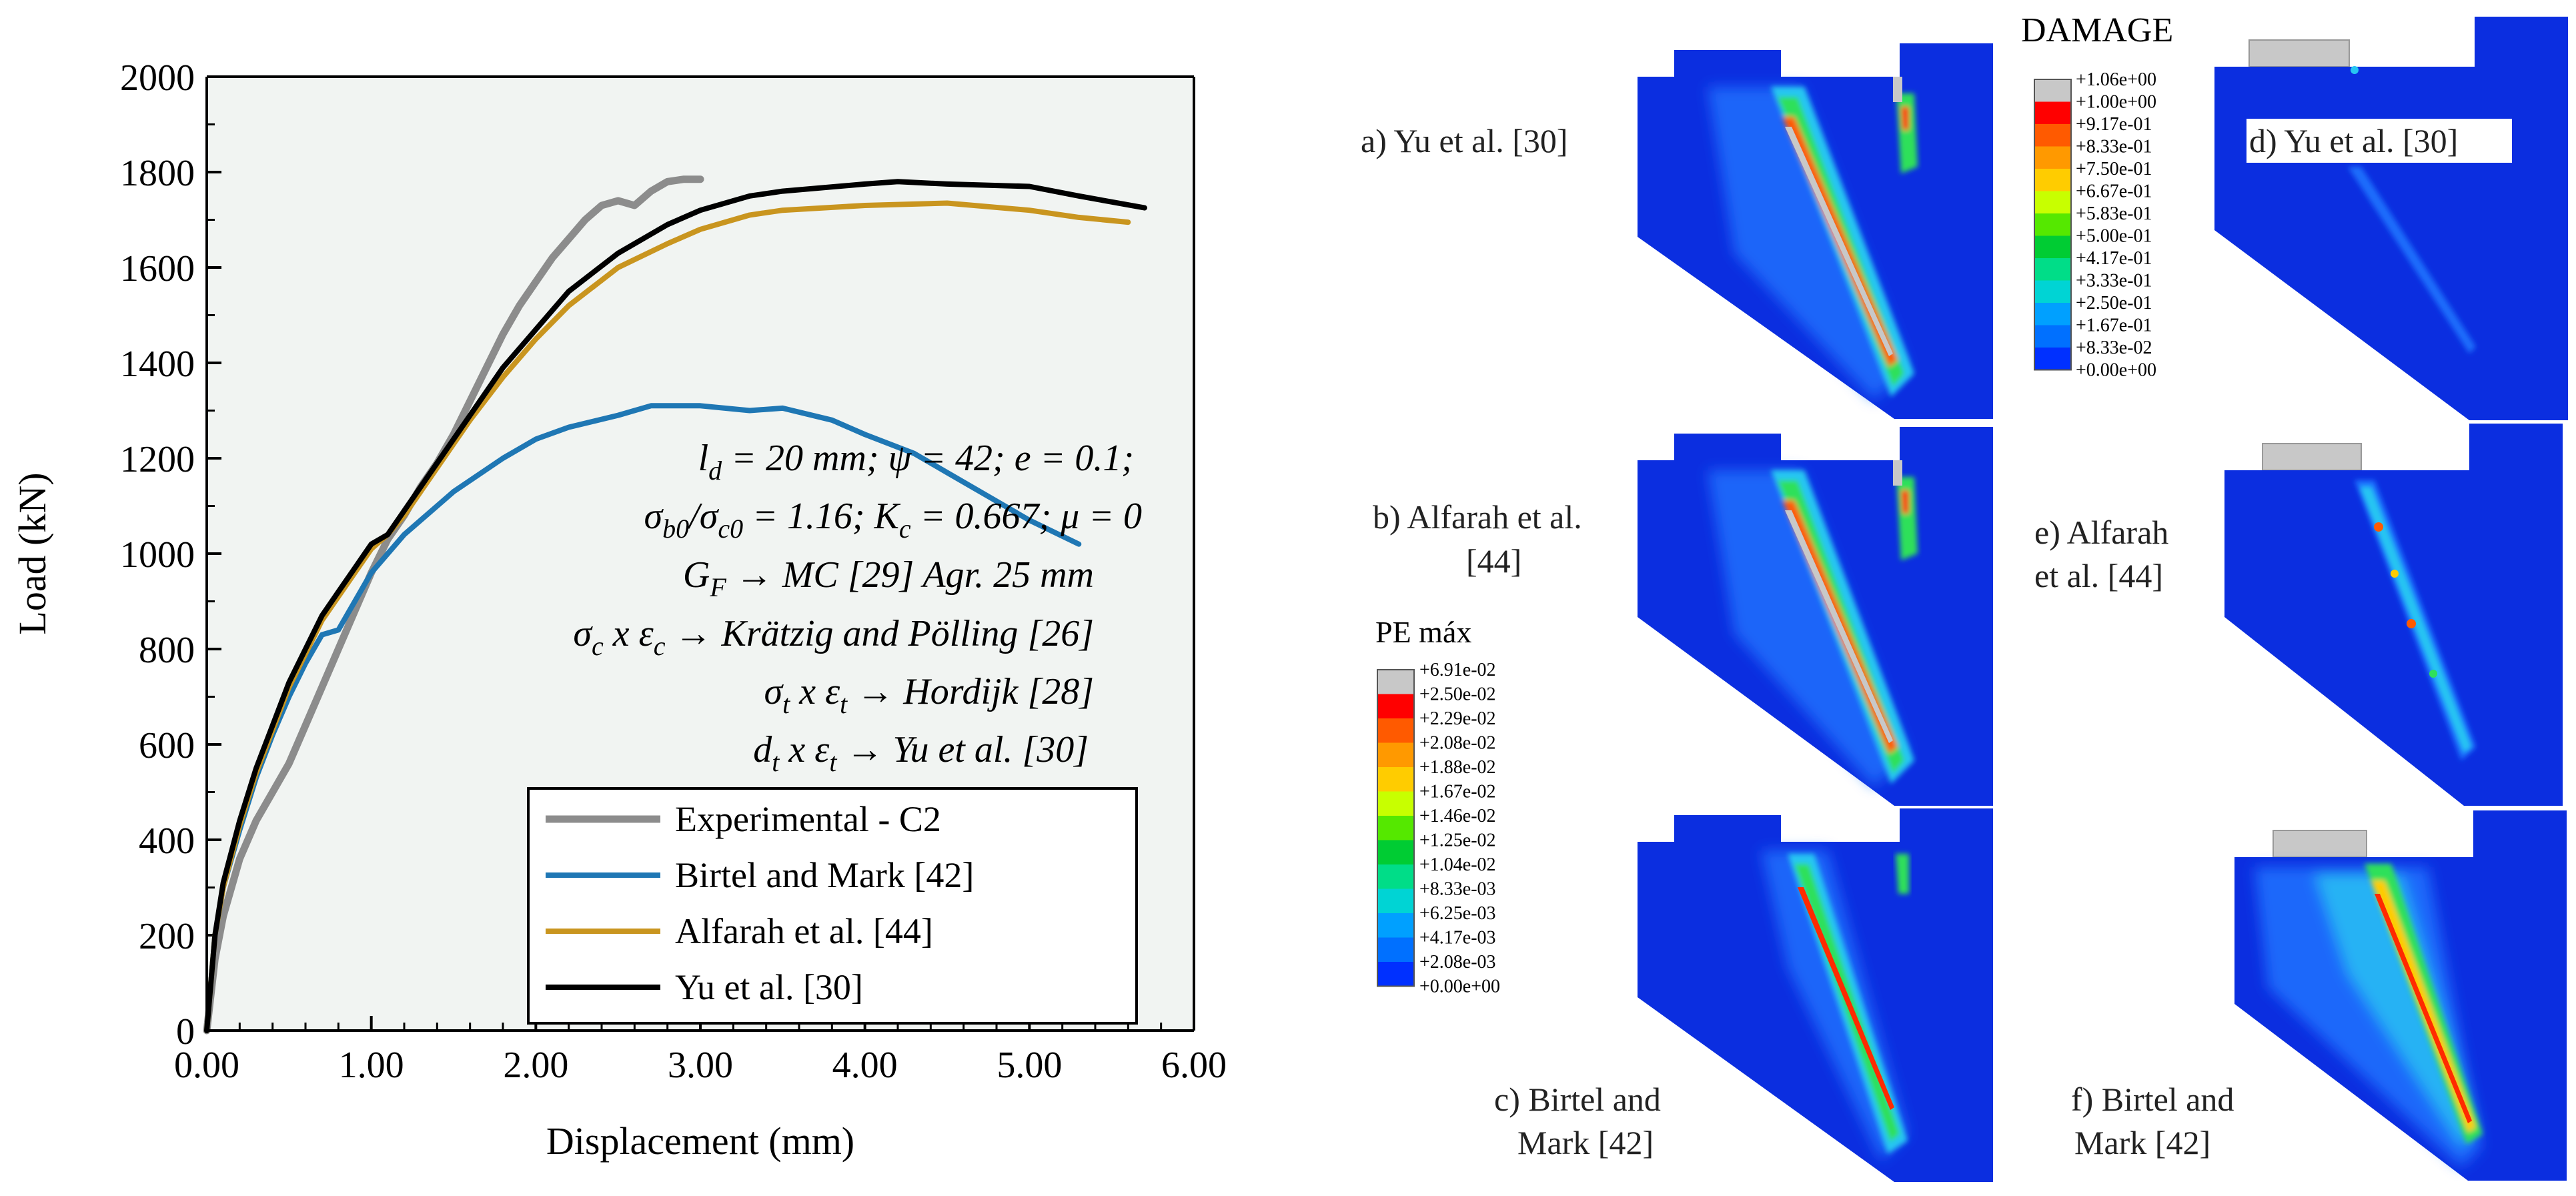 Image resolution: width=2576 pixels, height=1196 pixels. What do you see at coordinates (824, 875) in the screenshot?
I see `legend-label-birtel: Birtel and Mark [42]` at bounding box center [824, 875].